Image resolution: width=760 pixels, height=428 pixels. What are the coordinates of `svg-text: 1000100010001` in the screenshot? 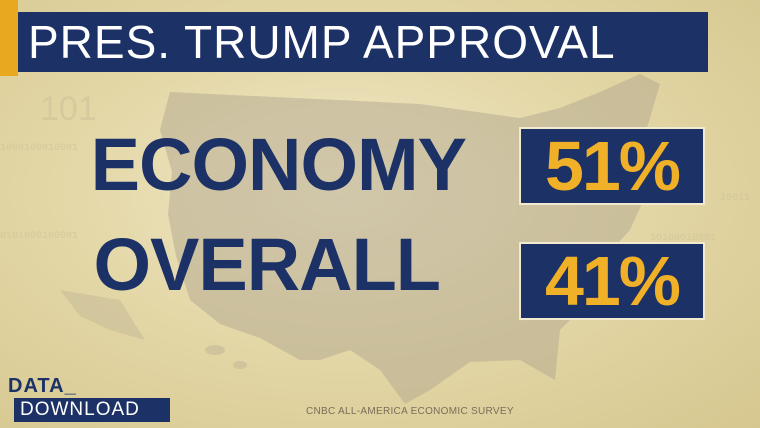 It's located at (39, 148).